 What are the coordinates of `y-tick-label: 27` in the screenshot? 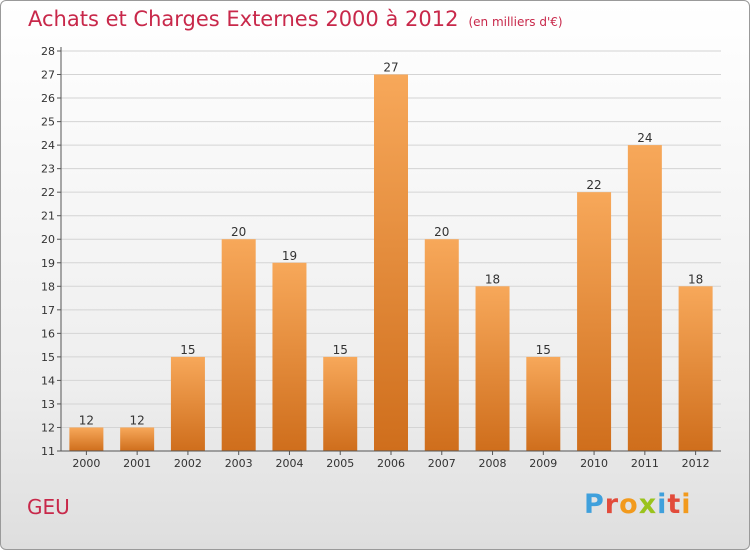 It's located at (48, 75).